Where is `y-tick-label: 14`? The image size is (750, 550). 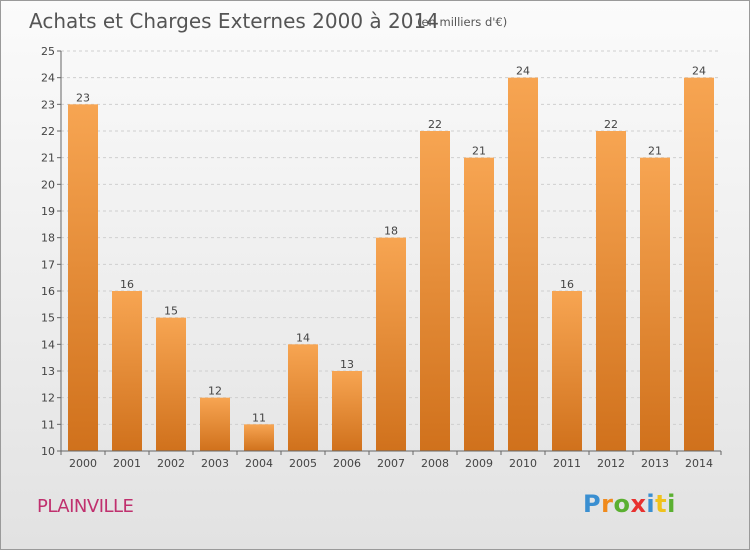 y-tick-label: 14 is located at coordinates (48, 344).